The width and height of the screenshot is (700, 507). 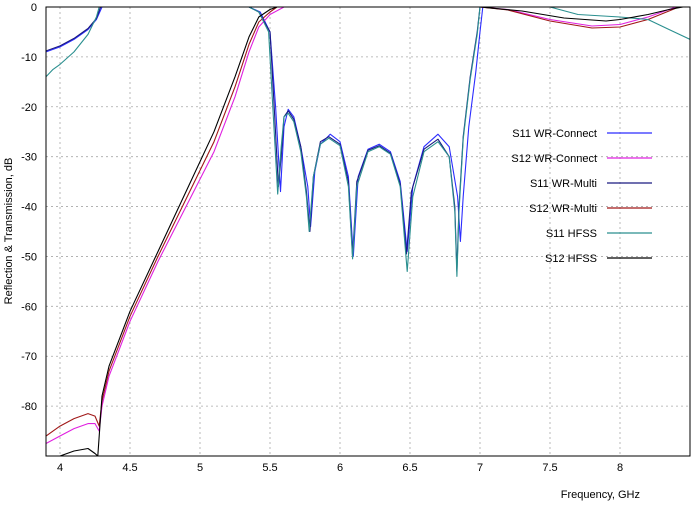 What do you see at coordinates (129, 468) in the screenshot?
I see `x-tick-label: 4.5` at bounding box center [129, 468].